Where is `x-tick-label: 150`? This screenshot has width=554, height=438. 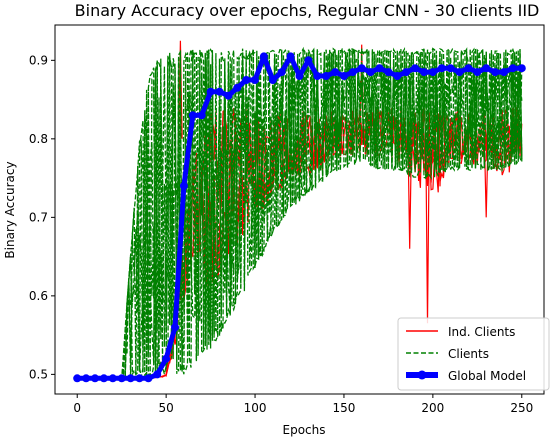 x-tick-label: 150 is located at coordinates (344, 408).